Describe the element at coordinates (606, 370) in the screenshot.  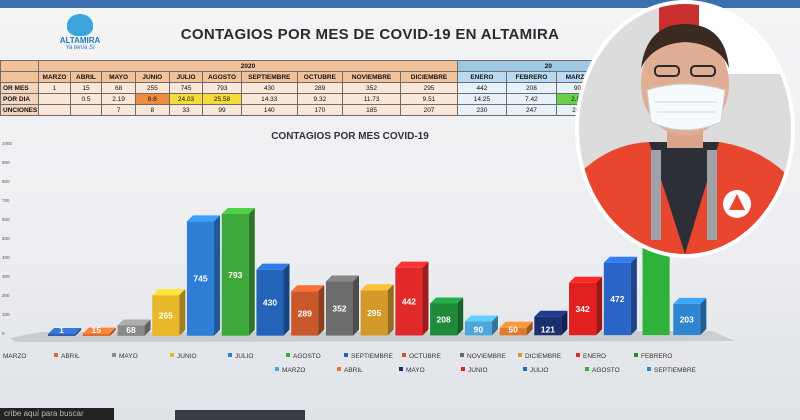
I see `legend-label: AGOSTO` at that location.